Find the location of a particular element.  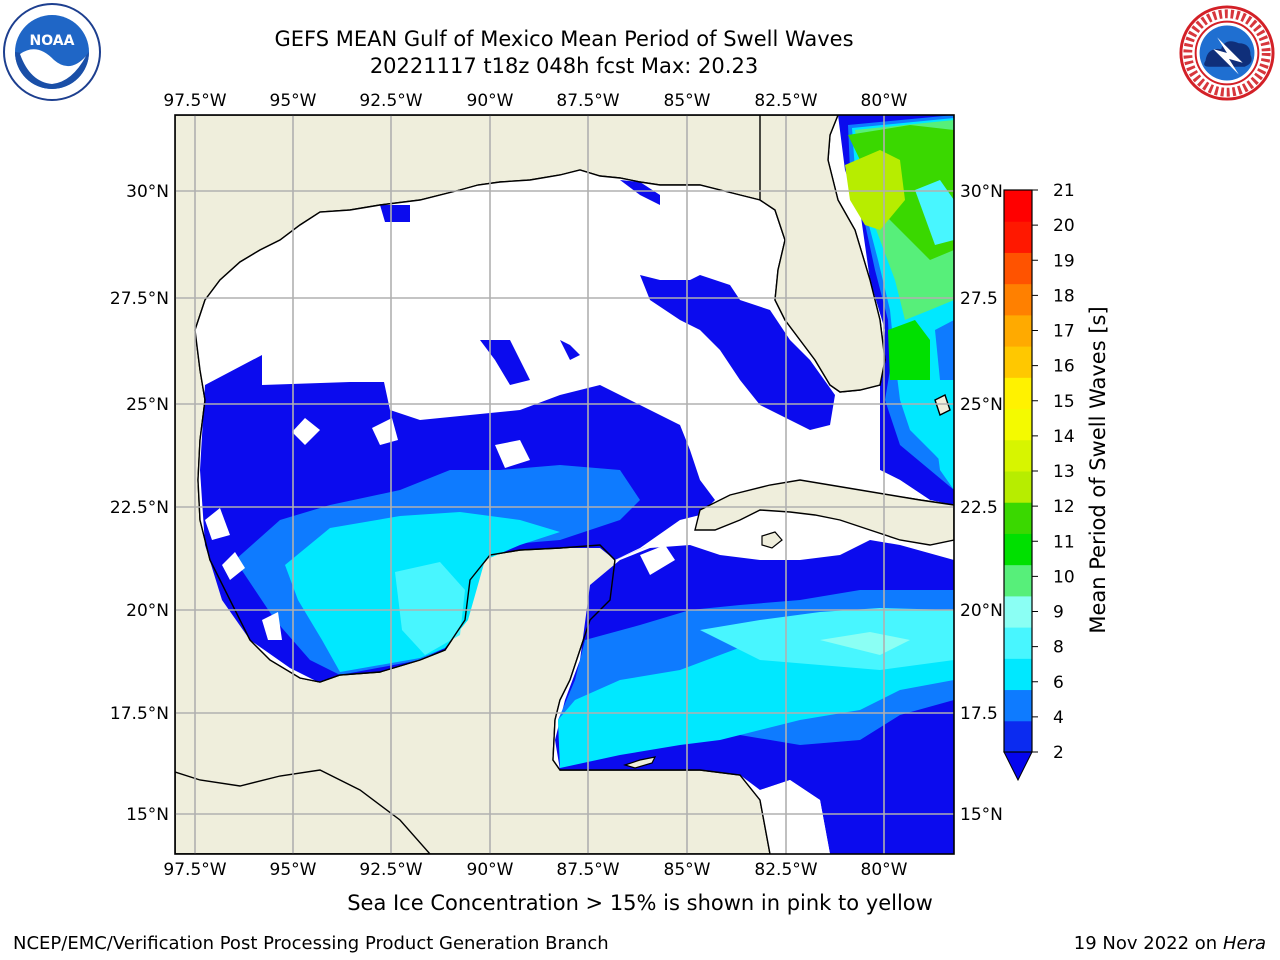

colorbar: 2 4 6 8 9 10 11 12 13 14 15 16 17 18 19 20 21 is located at coordinates (1039, 481).